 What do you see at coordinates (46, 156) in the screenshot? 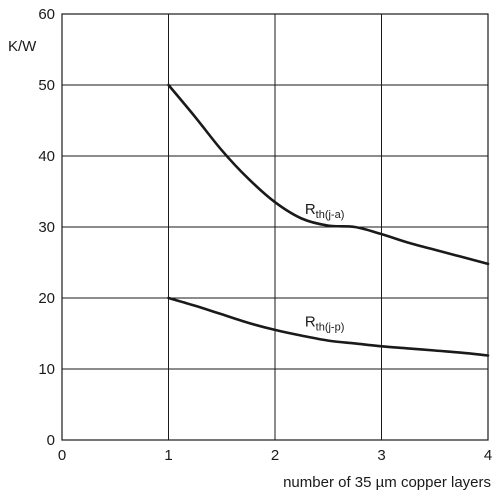
I see `y-tick-label: 40` at bounding box center [46, 156].